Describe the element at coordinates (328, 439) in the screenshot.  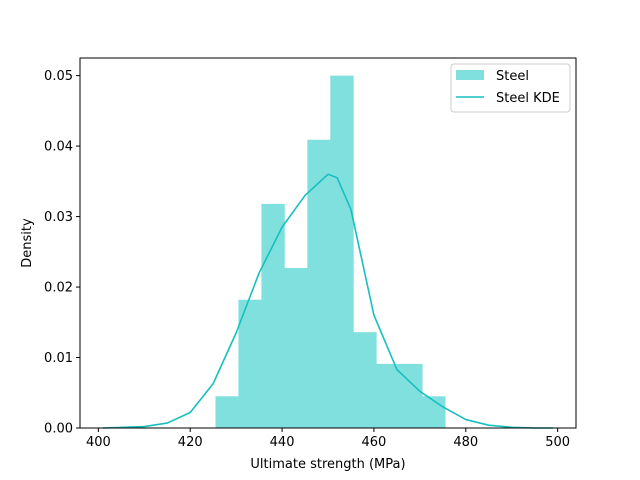
I see `x-axis-ticks: 400 420 440 460 480 500` at that location.